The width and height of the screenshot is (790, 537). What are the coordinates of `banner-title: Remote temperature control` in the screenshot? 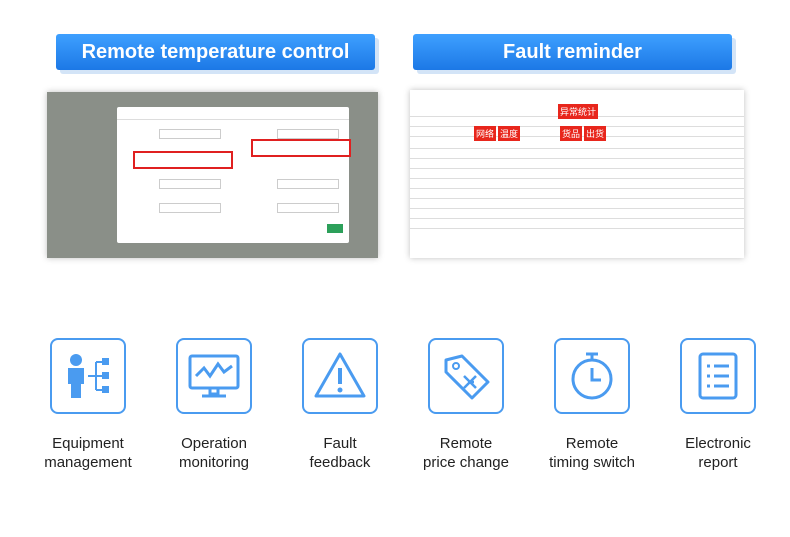 It's located at (215, 51).